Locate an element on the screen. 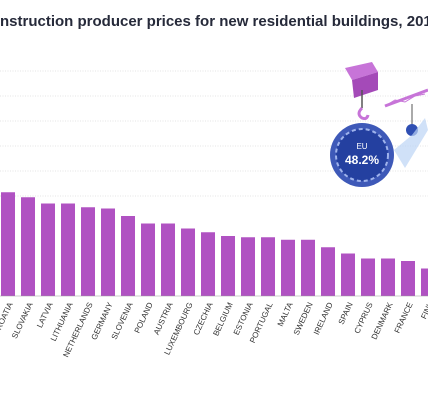 The width and height of the screenshot is (428, 400). crane-box-side is located at coordinates (365, 85).